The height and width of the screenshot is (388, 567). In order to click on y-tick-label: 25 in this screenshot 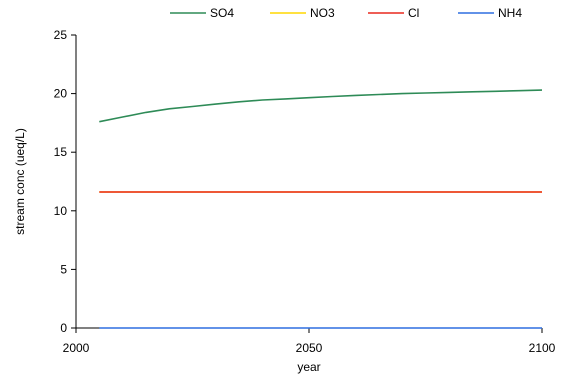, I will do `click(61, 35)`.